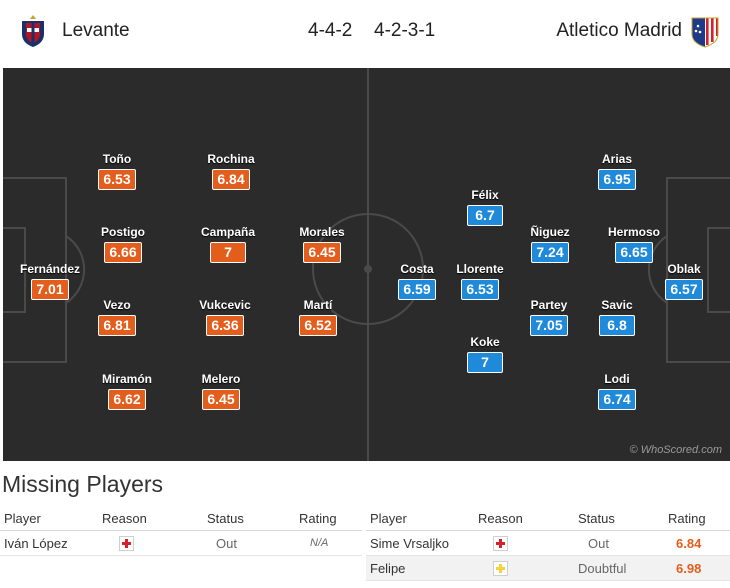 This screenshot has height=588, width=730. Describe the element at coordinates (633, 232) in the screenshot. I see `player-name: Hermoso` at that location.